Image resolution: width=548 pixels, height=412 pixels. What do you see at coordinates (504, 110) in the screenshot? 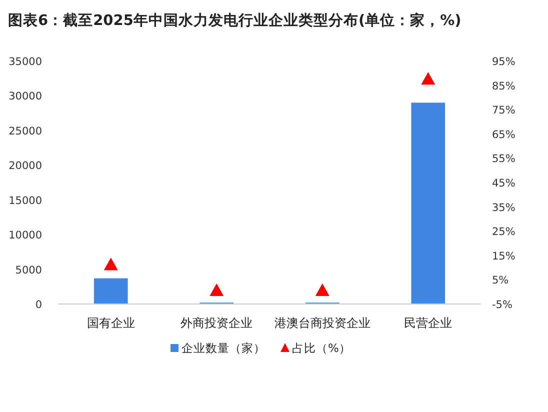
I see `y2-tick-label: 75%` at bounding box center [504, 110].